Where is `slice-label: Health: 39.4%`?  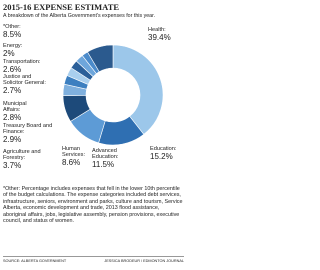
slice-label: Health: 39.4% is located at coordinates (167, 34).